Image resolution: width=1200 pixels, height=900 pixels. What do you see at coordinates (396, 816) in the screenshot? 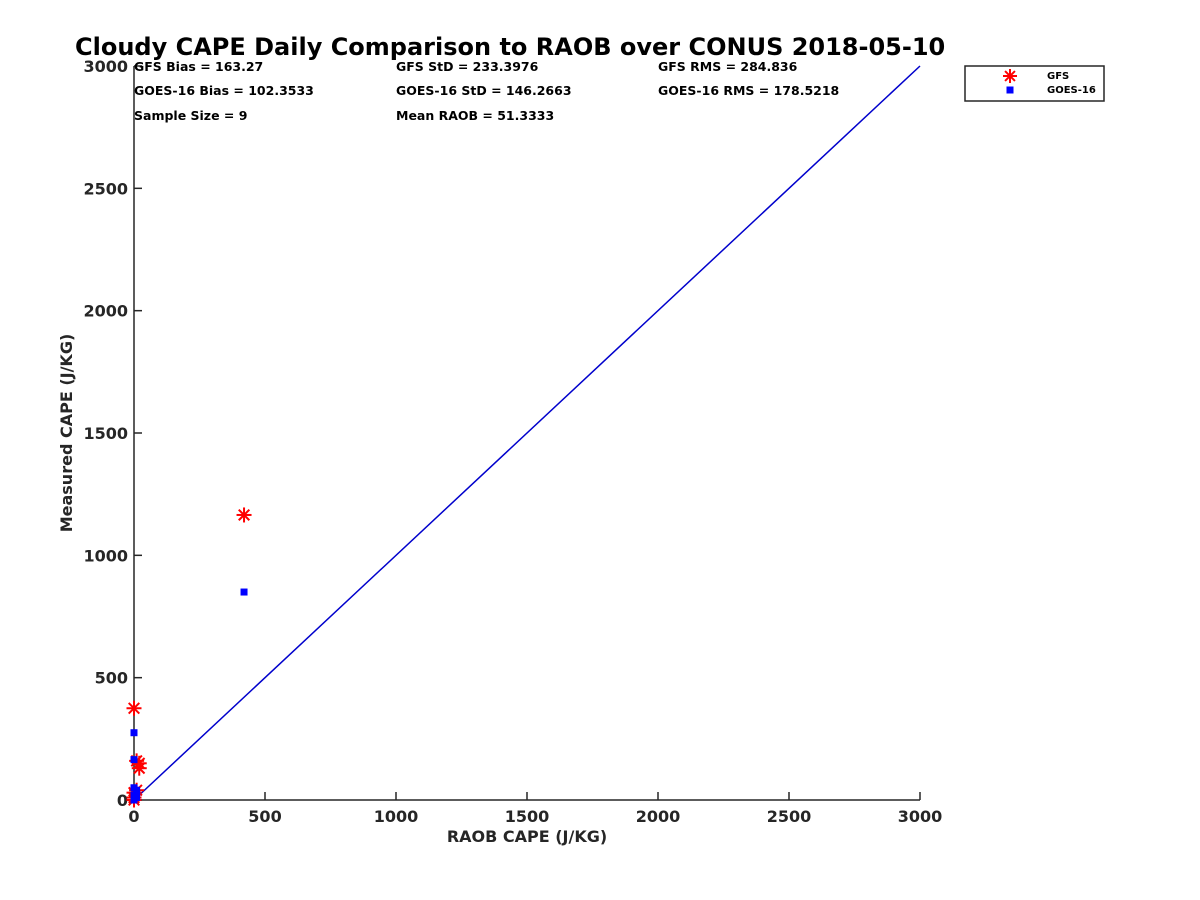
I see `x-tick-label: 1000` at bounding box center [396, 816].